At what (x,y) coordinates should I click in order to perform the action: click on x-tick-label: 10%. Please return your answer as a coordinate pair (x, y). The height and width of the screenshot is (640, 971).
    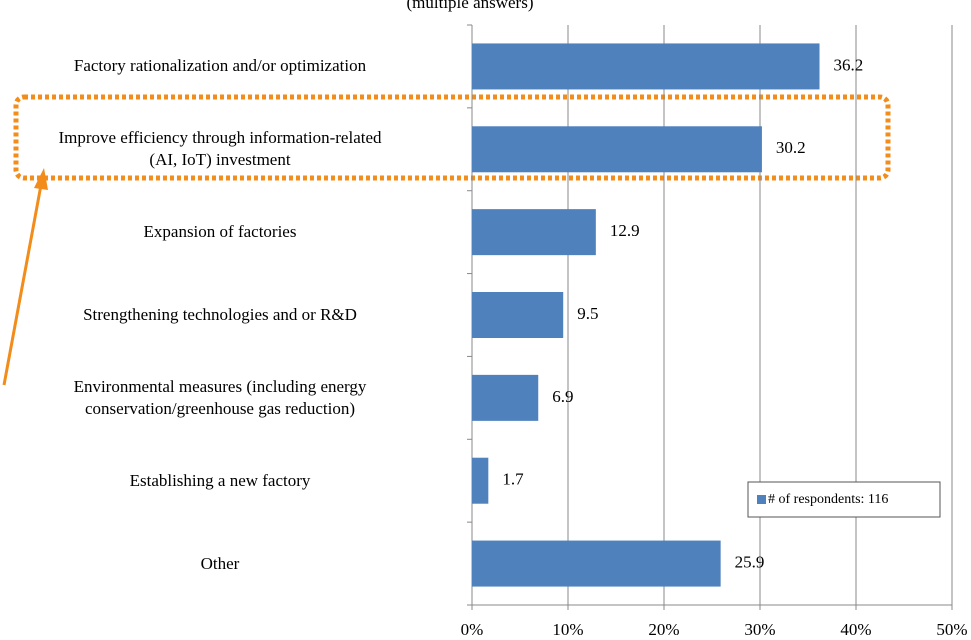
    Looking at the image, I should click on (567, 629).